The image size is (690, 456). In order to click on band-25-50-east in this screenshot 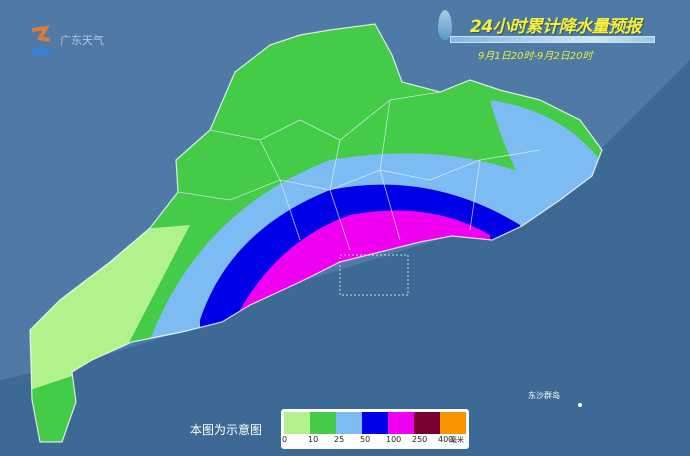, I will do `click(545, 150)`.